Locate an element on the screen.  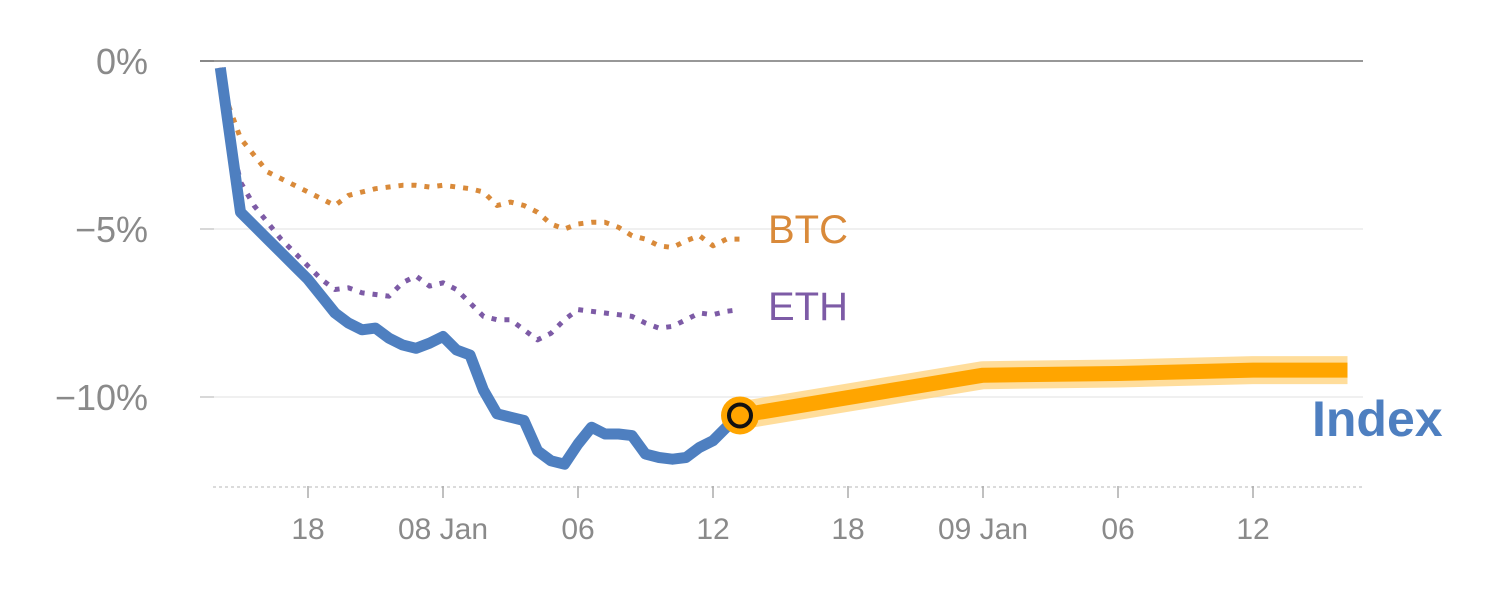
current-marker is located at coordinates (740, 415).